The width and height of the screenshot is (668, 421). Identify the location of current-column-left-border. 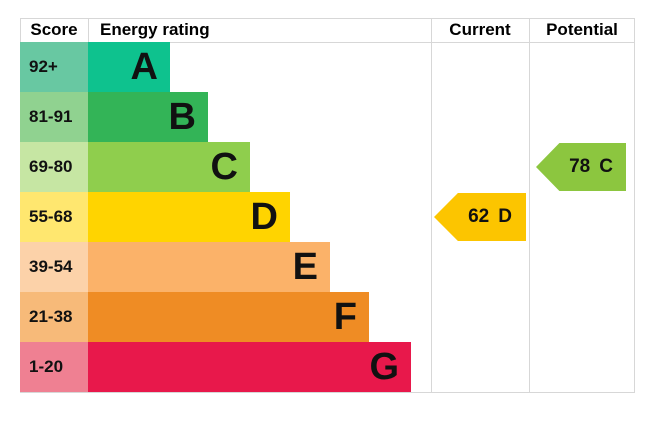
(431, 205).